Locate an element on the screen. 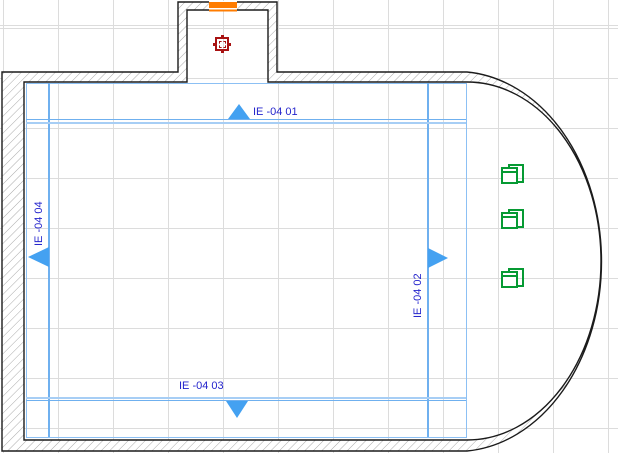 This screenshot has width=618, height=453. clip-line-top-a is located at coordinates (246, 119).